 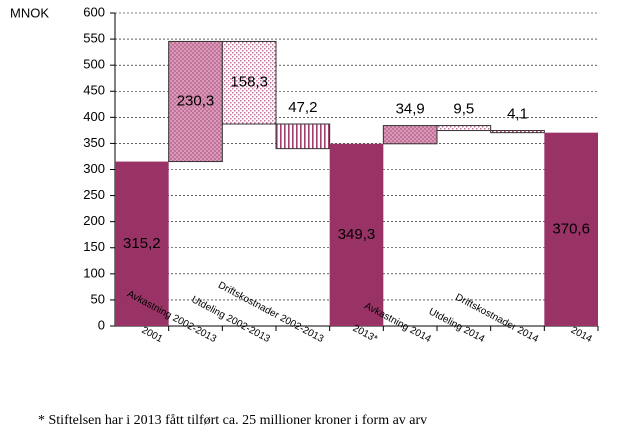 What do you see at coordinates (94, 194) in the screenshot?
I see `y-tick-label: 250` at bounding box center [94, 194].